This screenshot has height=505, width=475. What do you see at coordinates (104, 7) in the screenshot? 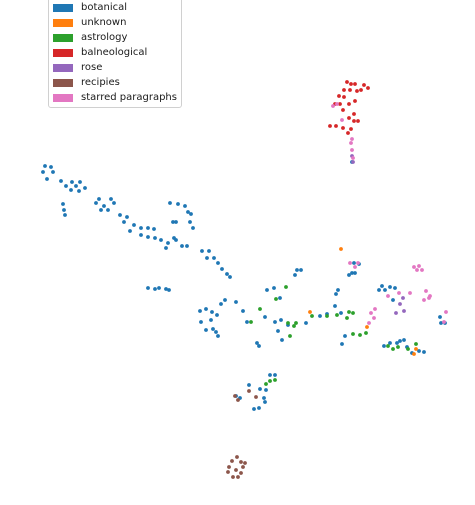
I see `legend-label: botanical` at bounding box center [104, 7].